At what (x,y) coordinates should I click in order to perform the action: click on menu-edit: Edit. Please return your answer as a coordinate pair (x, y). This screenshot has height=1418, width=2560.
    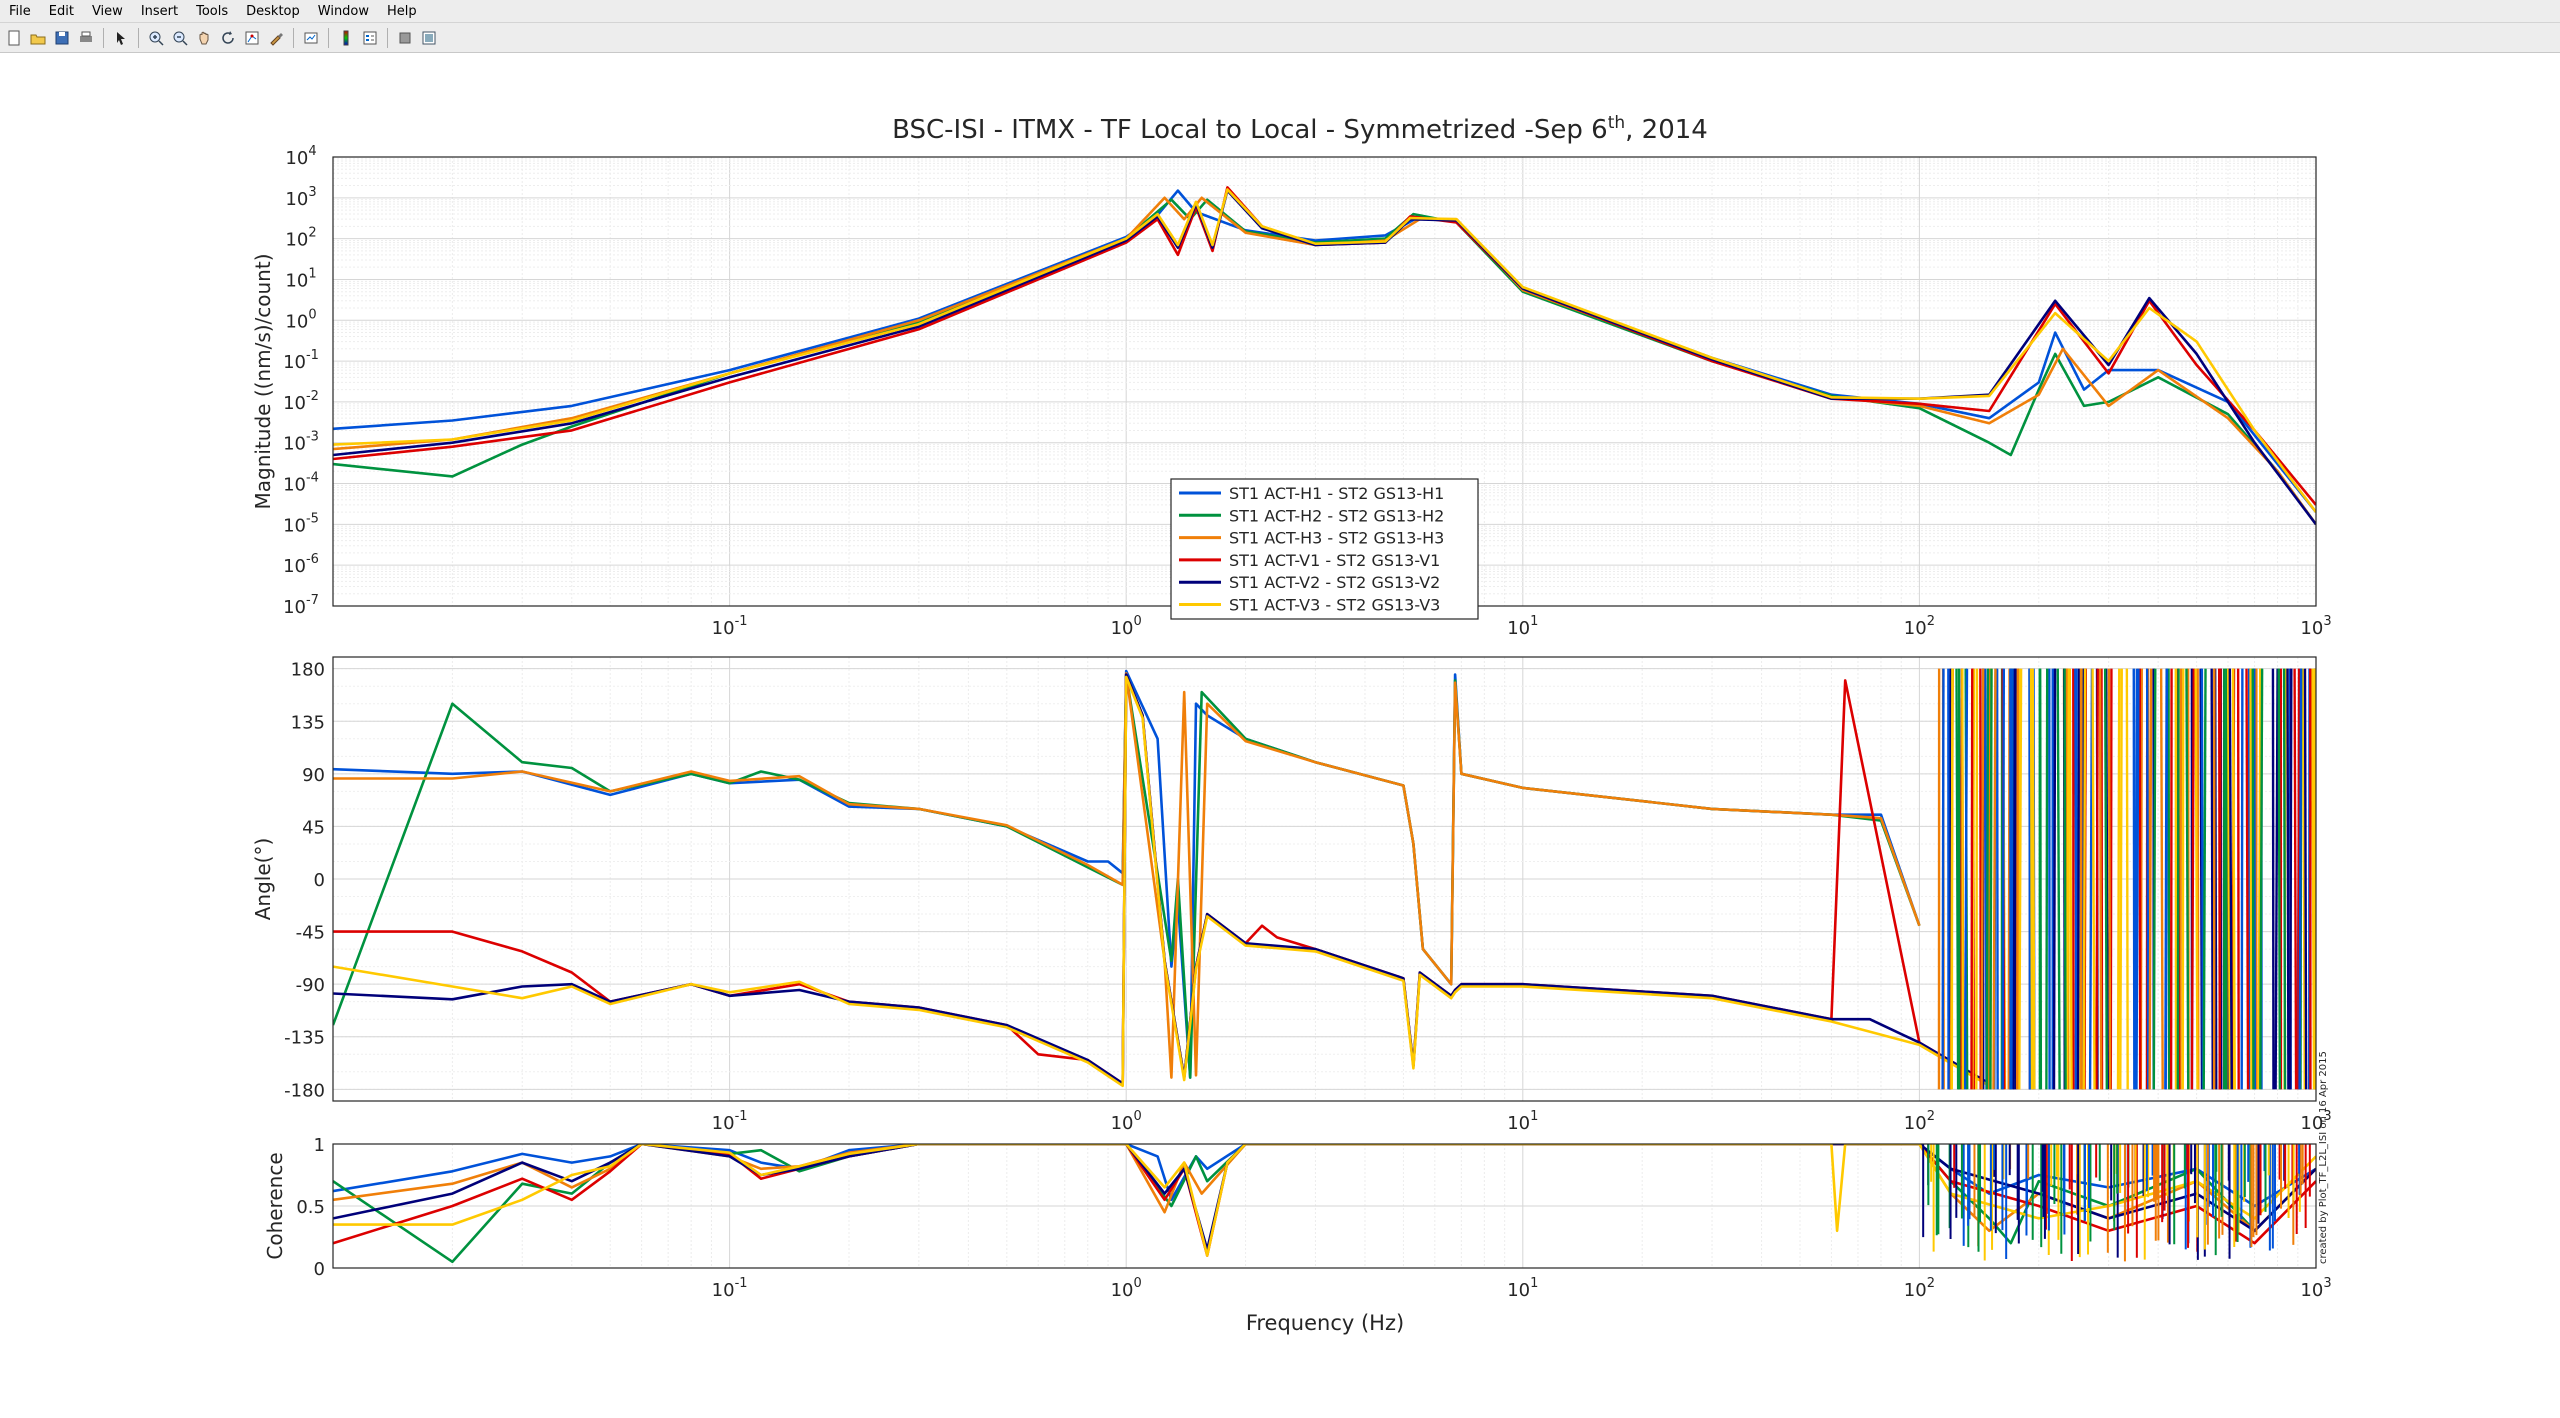
    Looking at the image, I should click on (61, 11).